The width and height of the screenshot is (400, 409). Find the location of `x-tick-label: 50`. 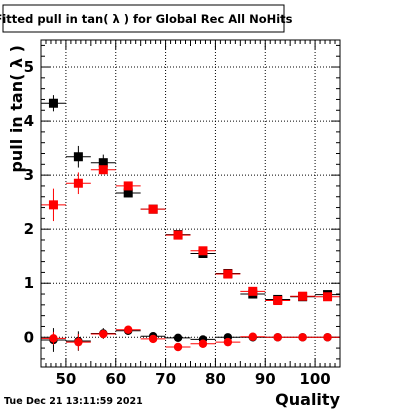

x-tick-label: 50 is located at coordinates (65, 379).